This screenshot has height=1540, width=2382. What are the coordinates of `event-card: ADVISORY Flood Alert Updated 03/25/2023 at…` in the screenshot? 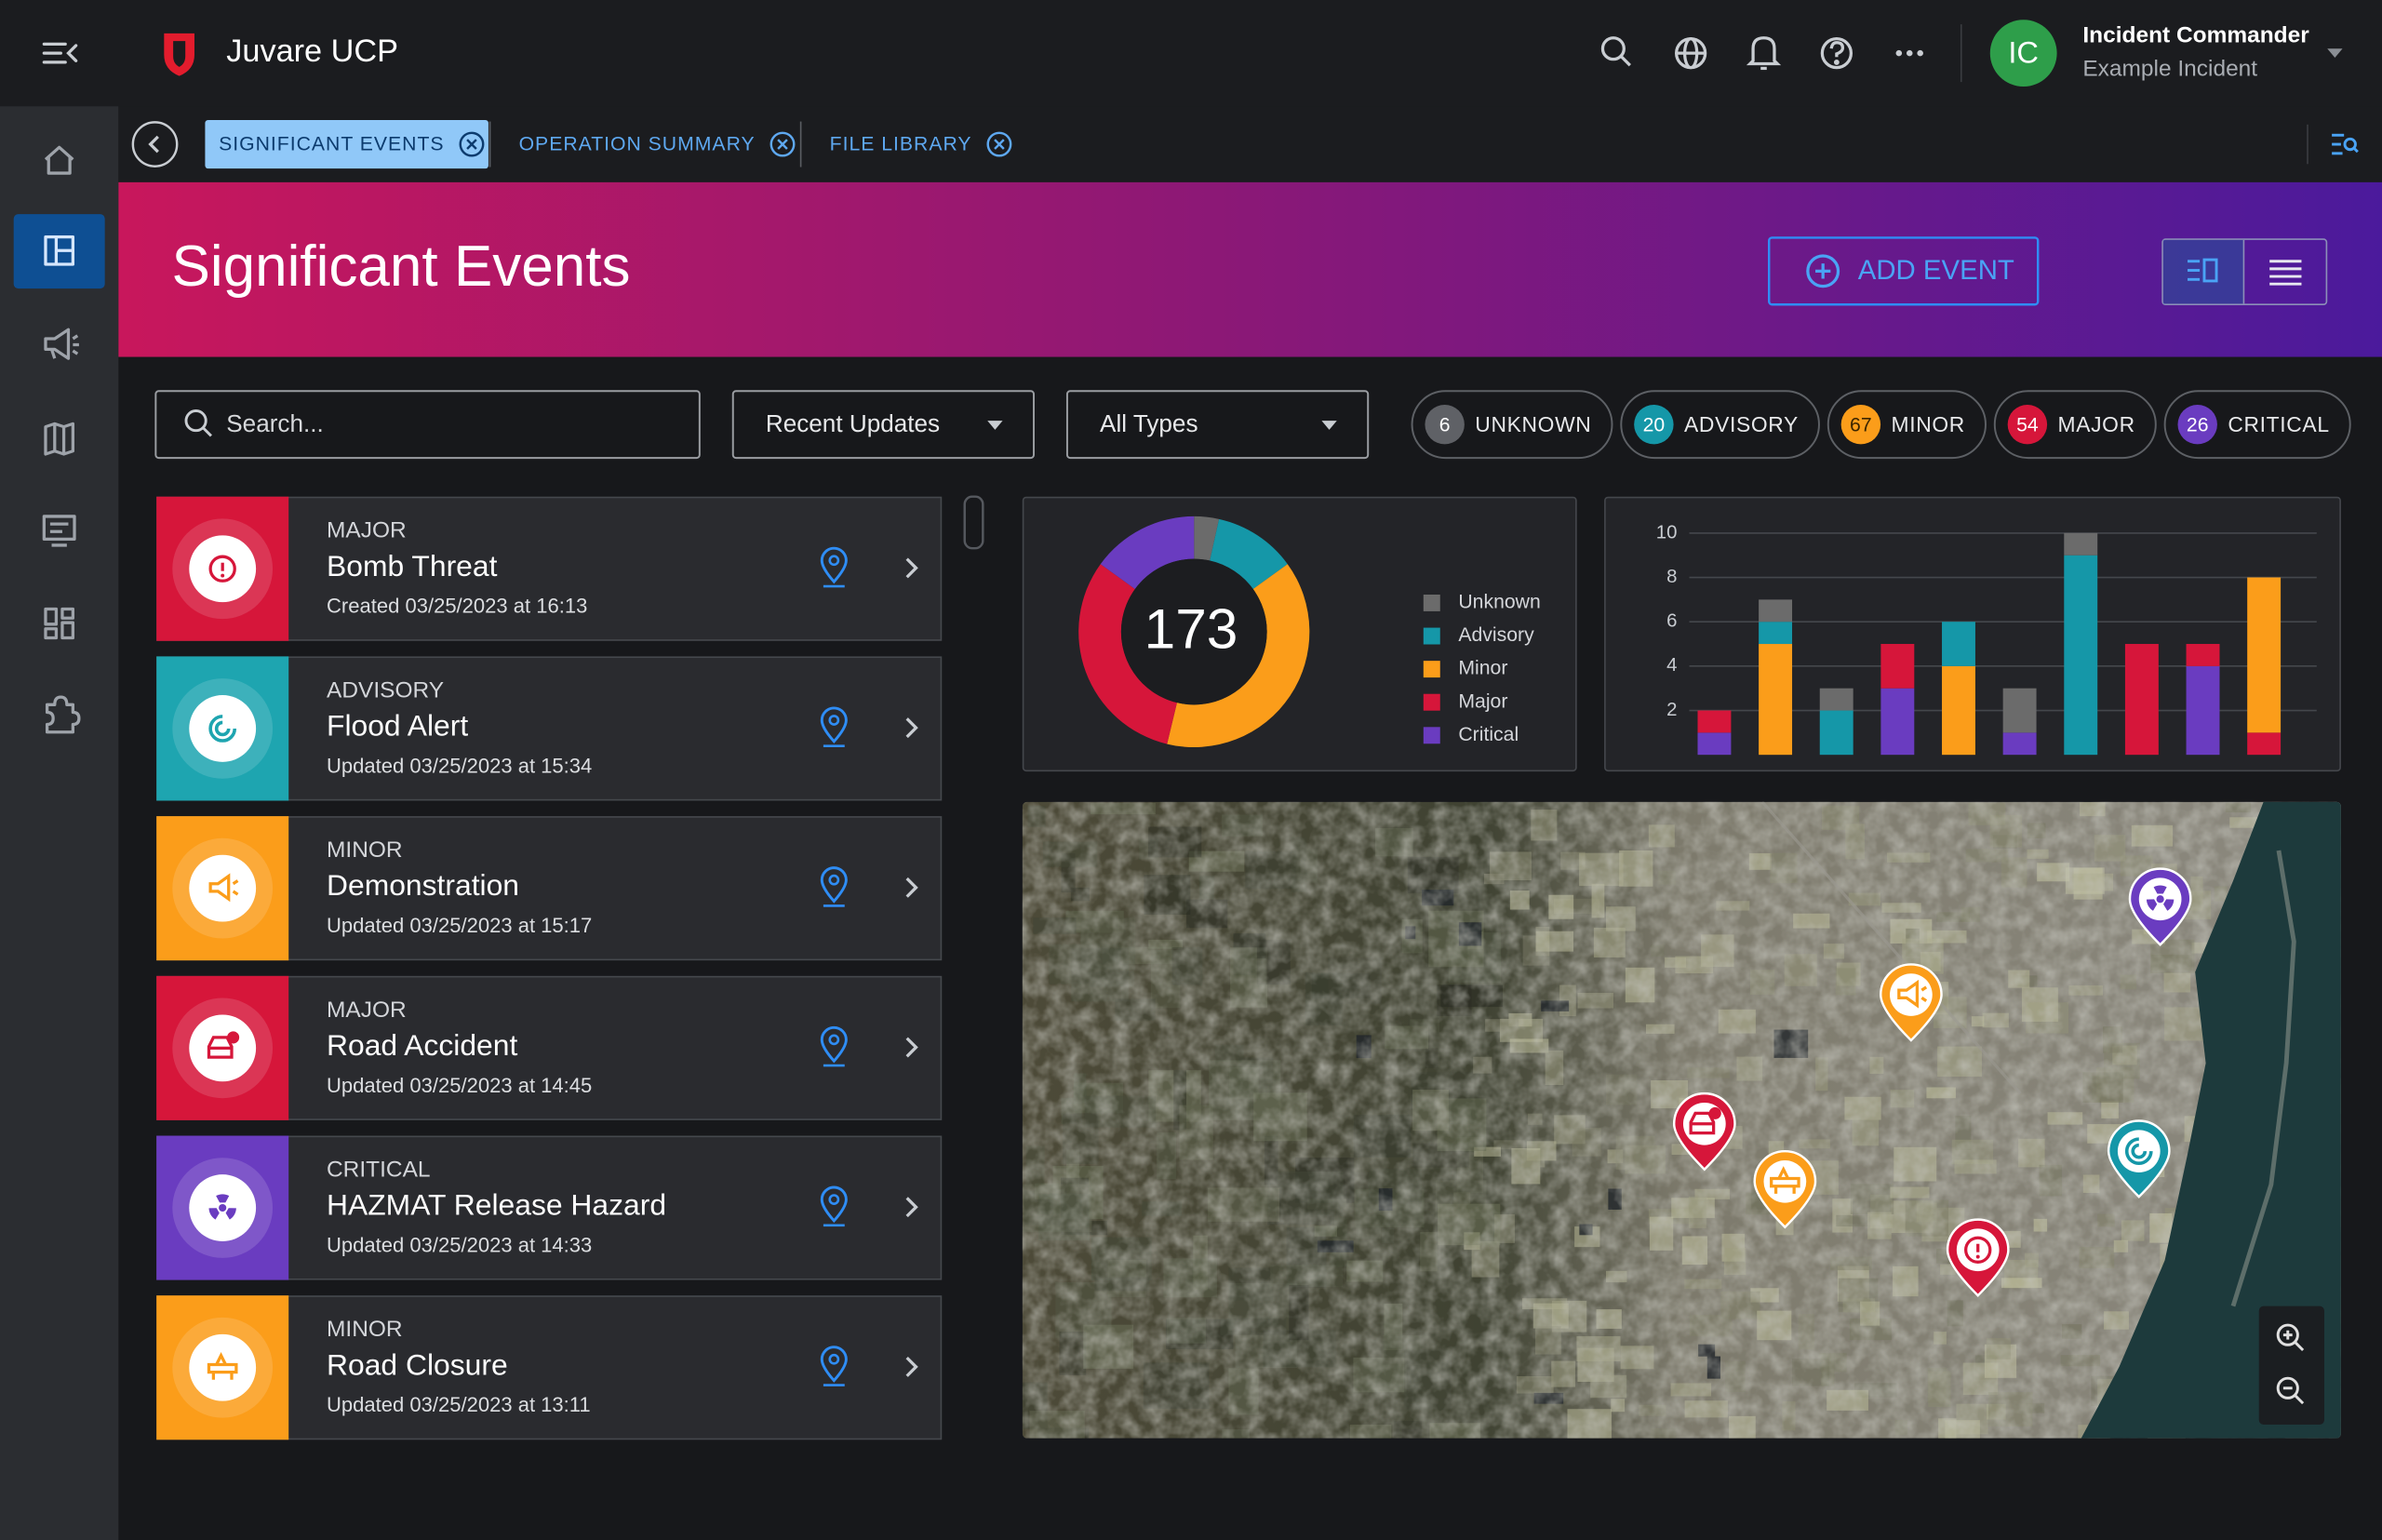 It's located at (549, 728).